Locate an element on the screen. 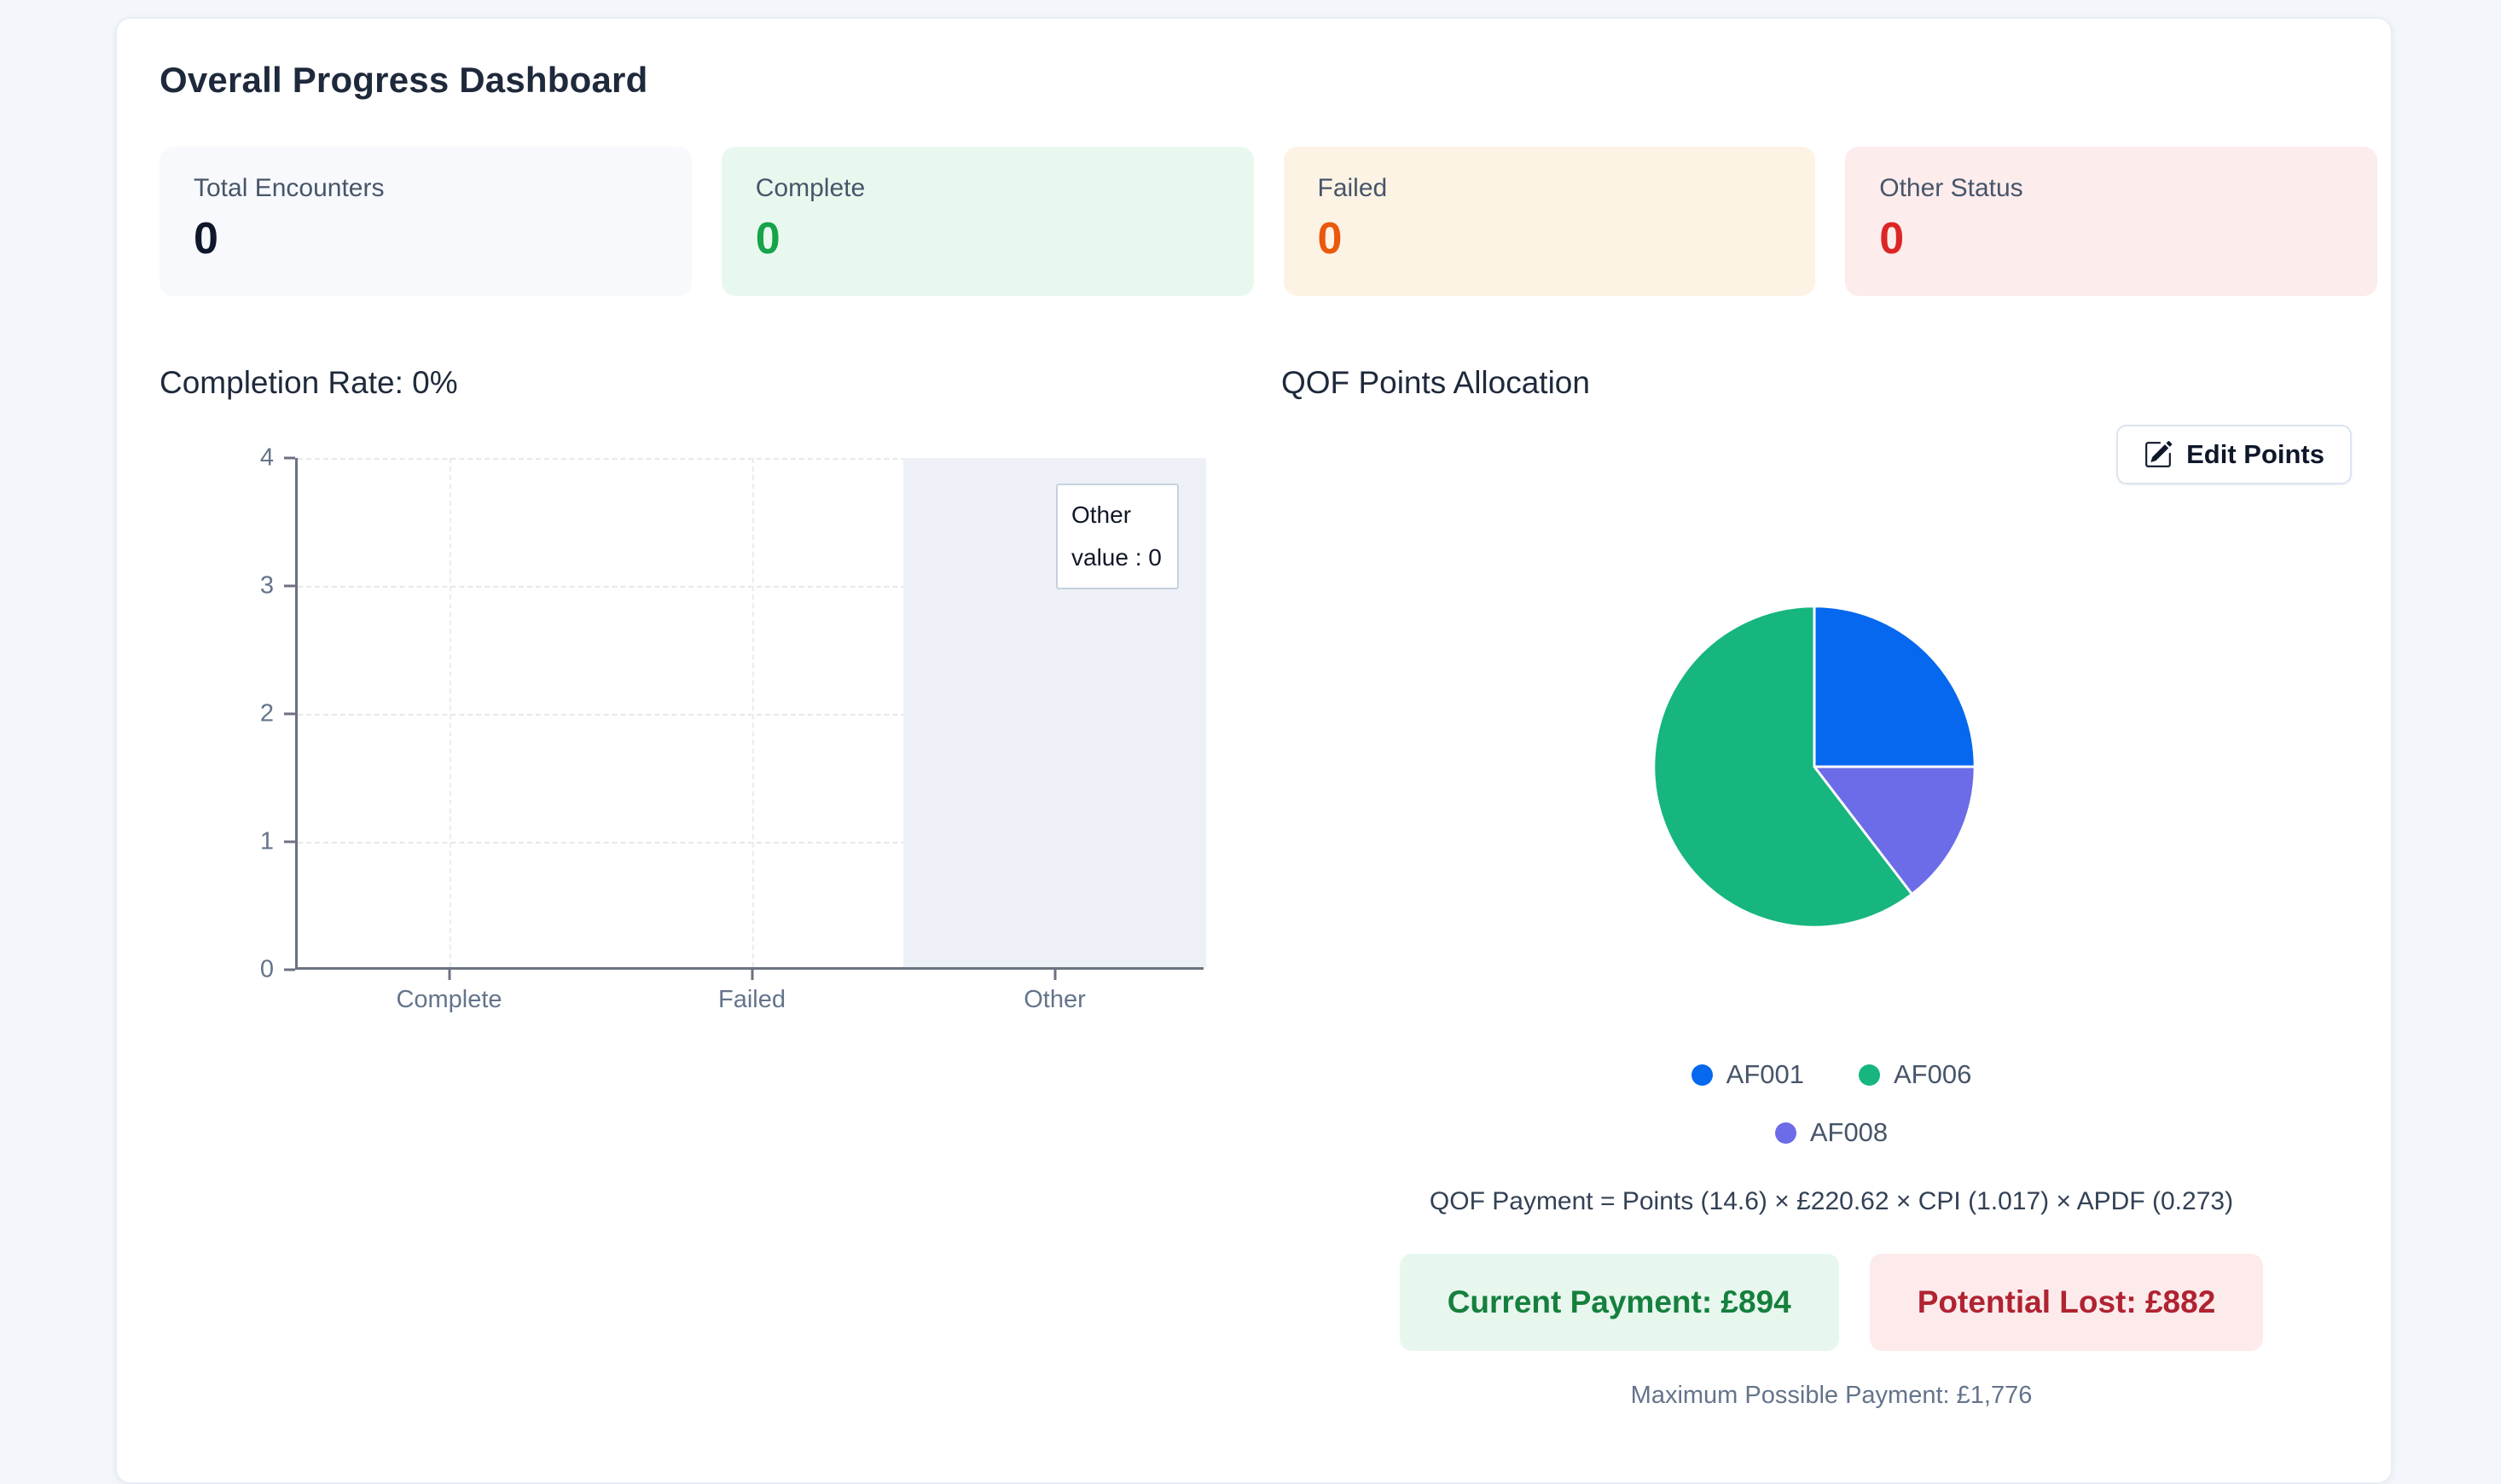 The width and height of the screenshot is (2501, 1484). x-axis-label-other: Other is located at coordinates (1055, 999).